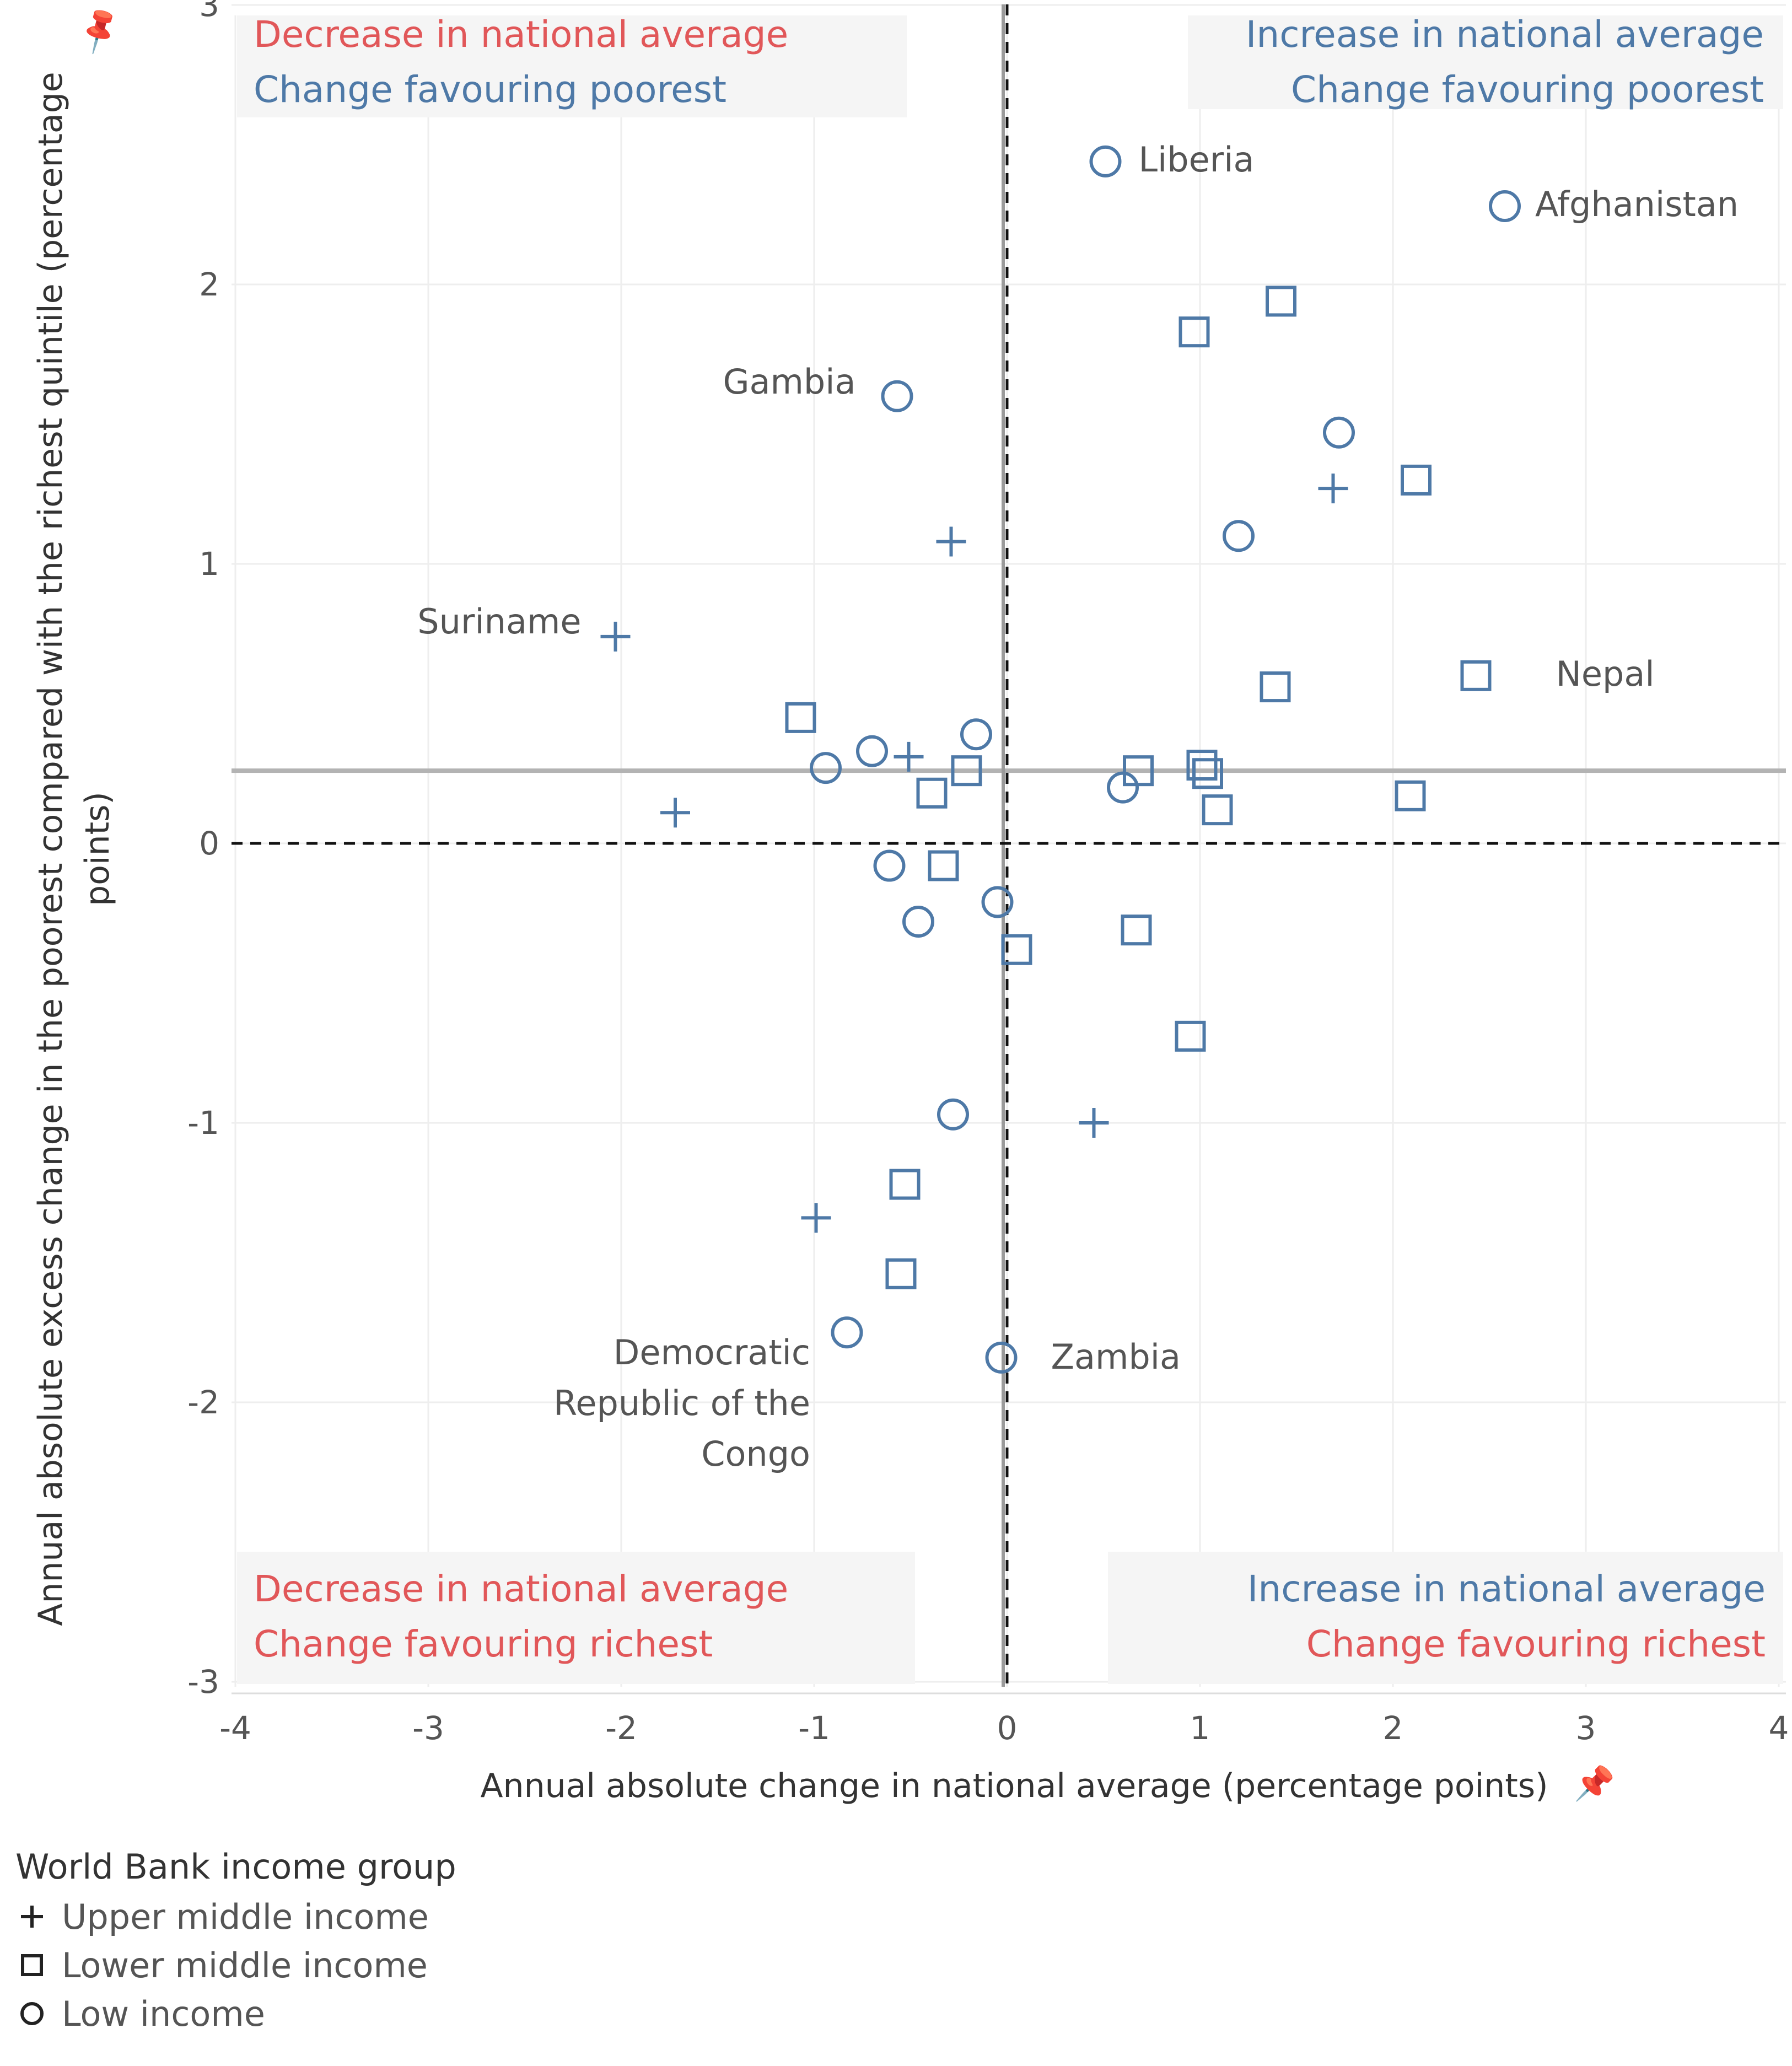  I want to click on y-tick-label: -2, so click(203, 1402).